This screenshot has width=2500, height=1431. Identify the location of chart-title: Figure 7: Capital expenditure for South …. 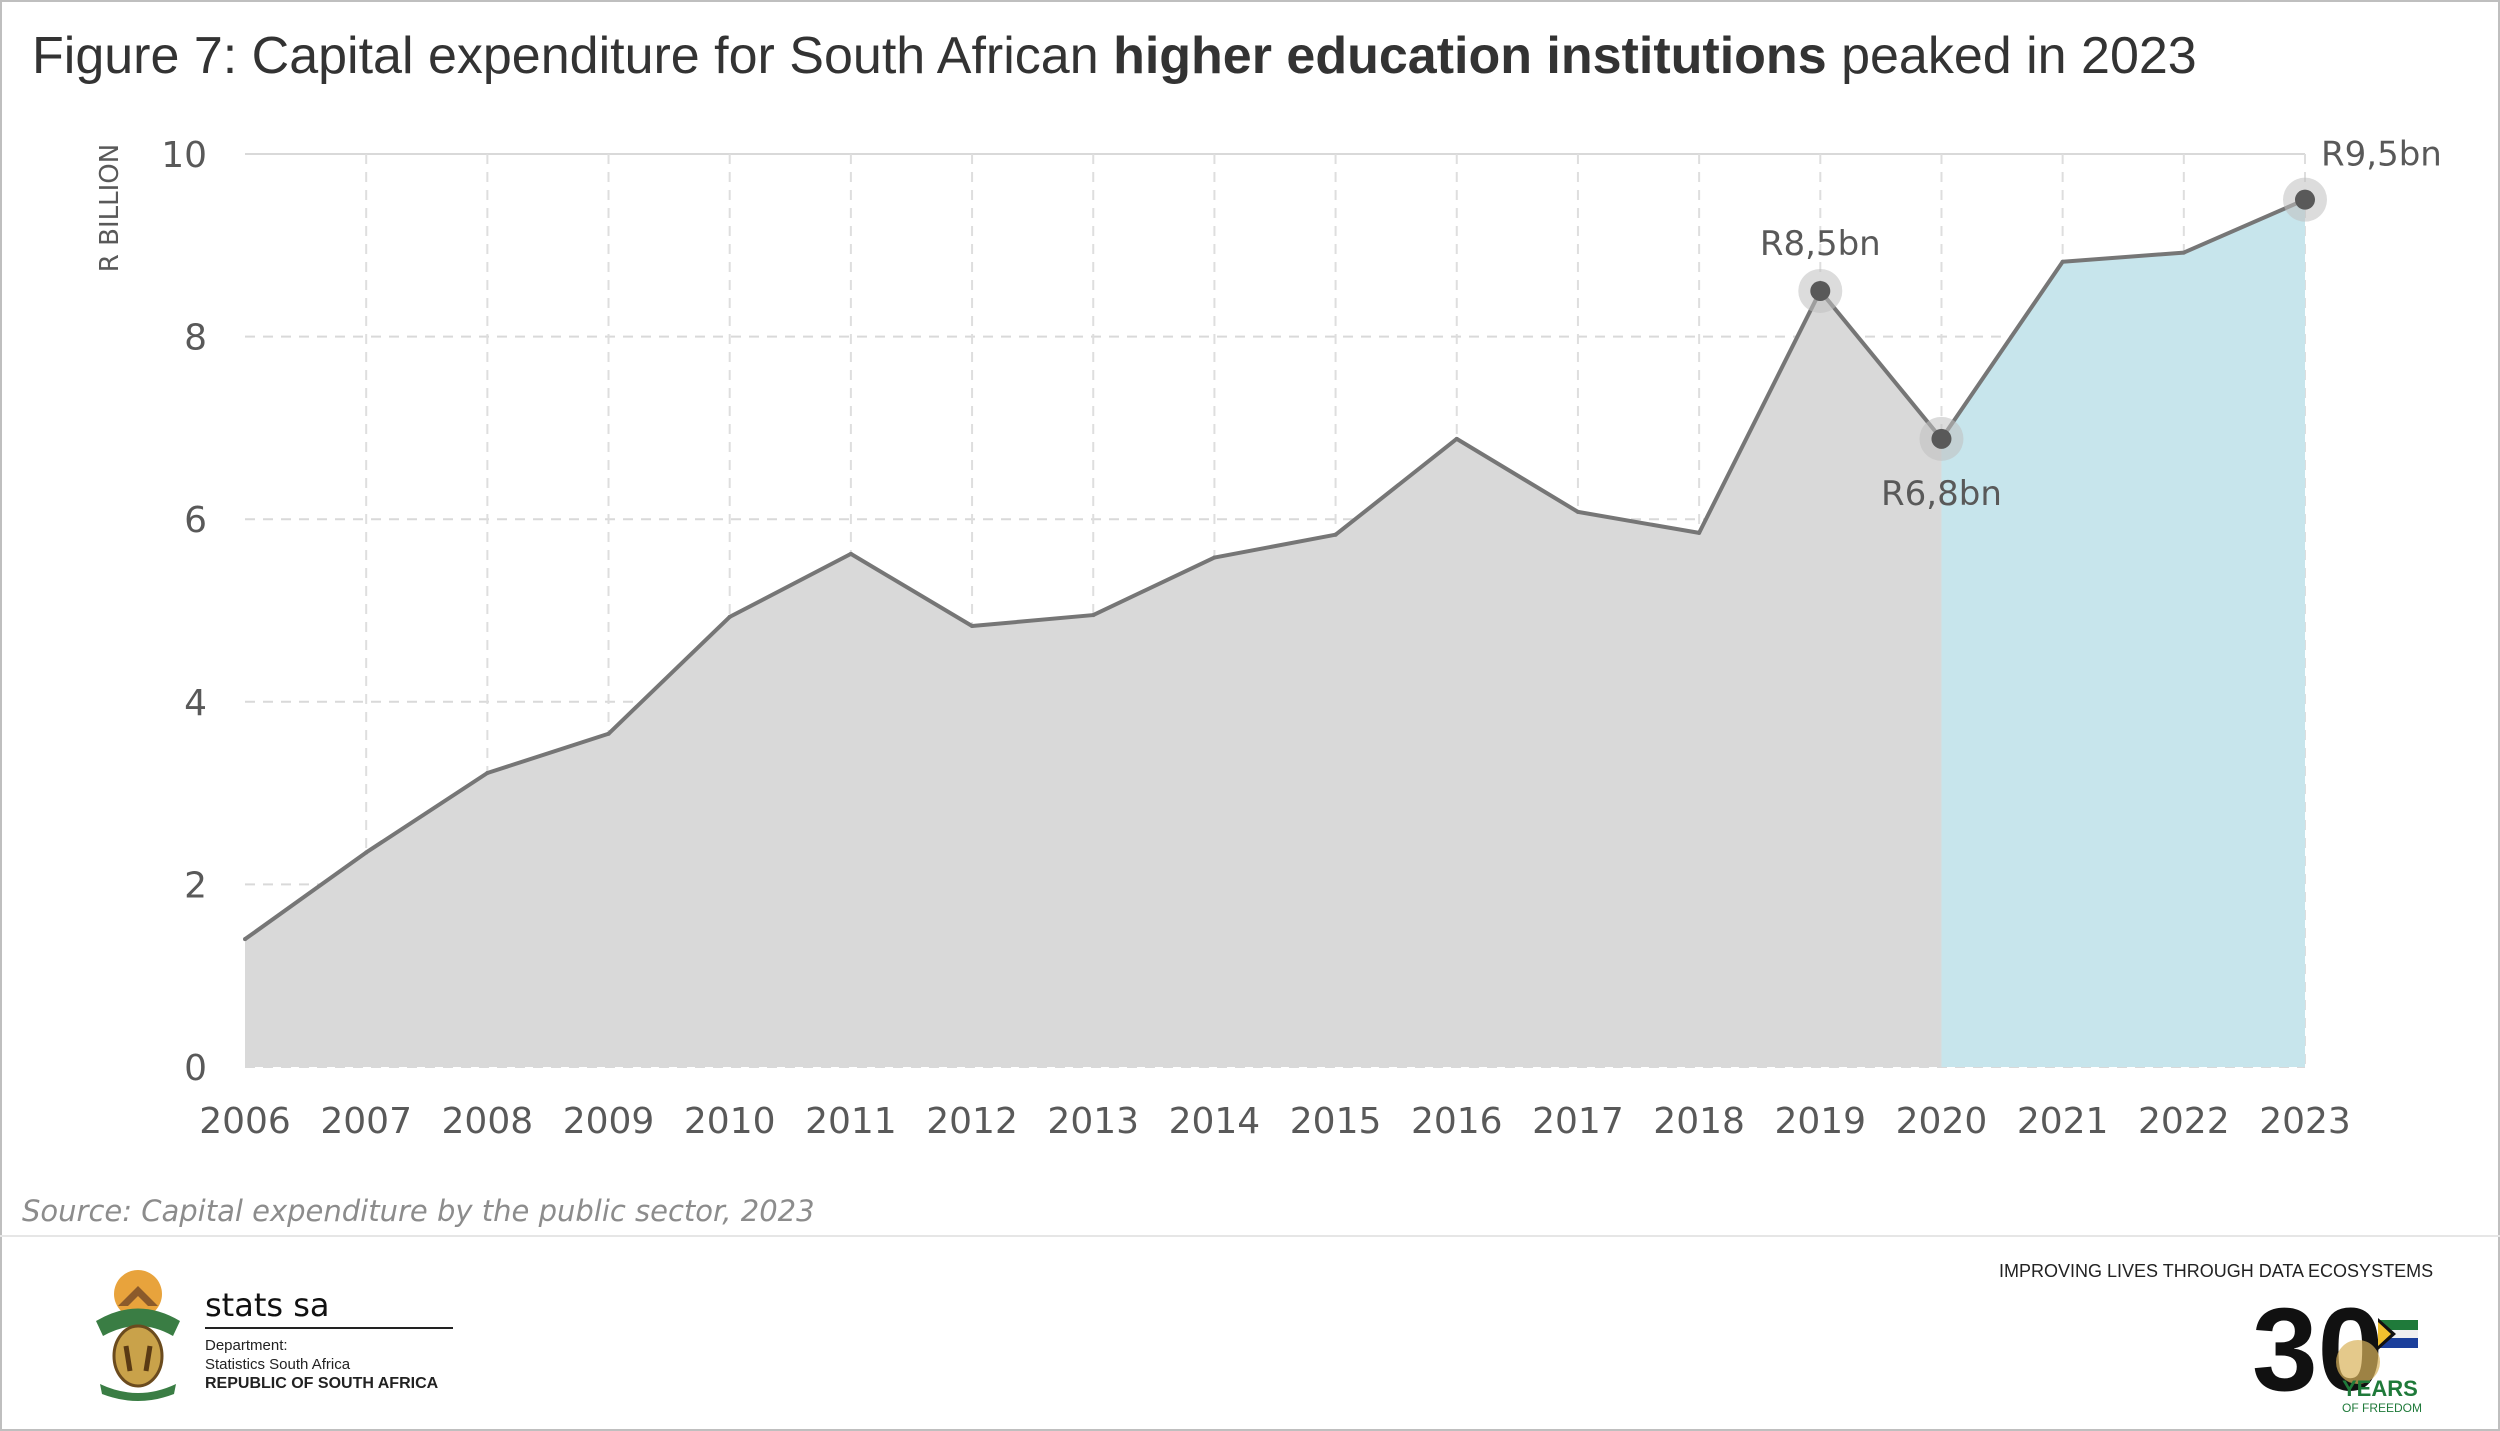
(1114, 56).